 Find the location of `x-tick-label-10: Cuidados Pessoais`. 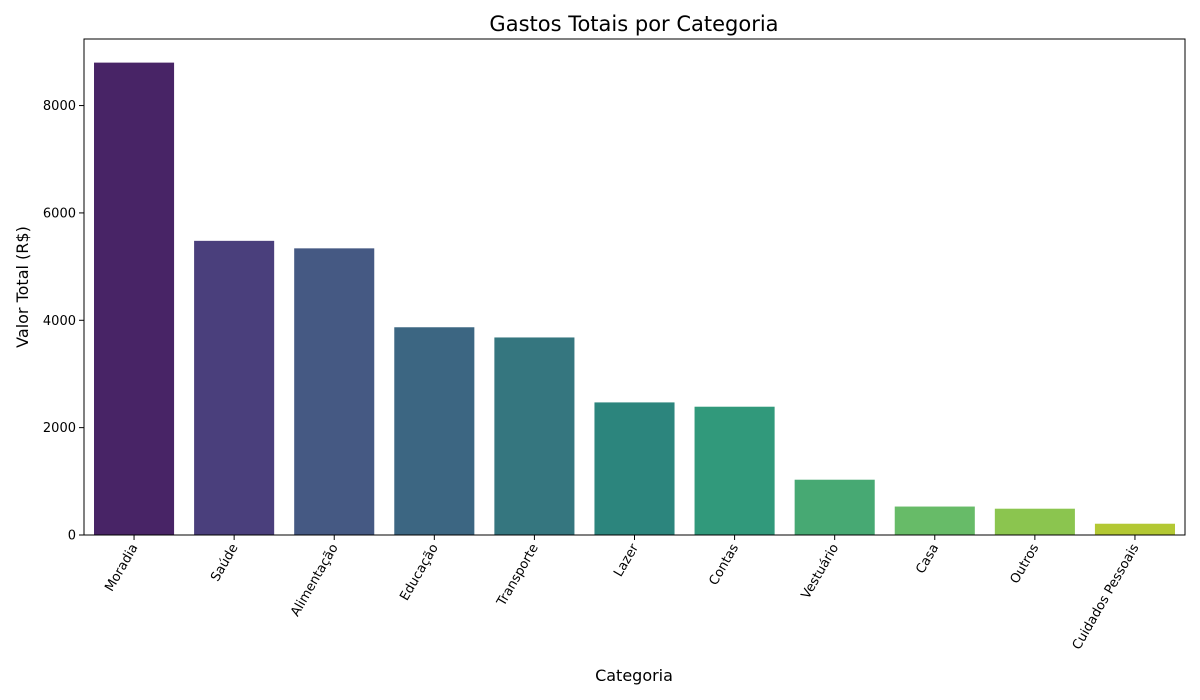

x-tick-label-10: Cuidados Pessoais is located at coordinates (1106, 596).